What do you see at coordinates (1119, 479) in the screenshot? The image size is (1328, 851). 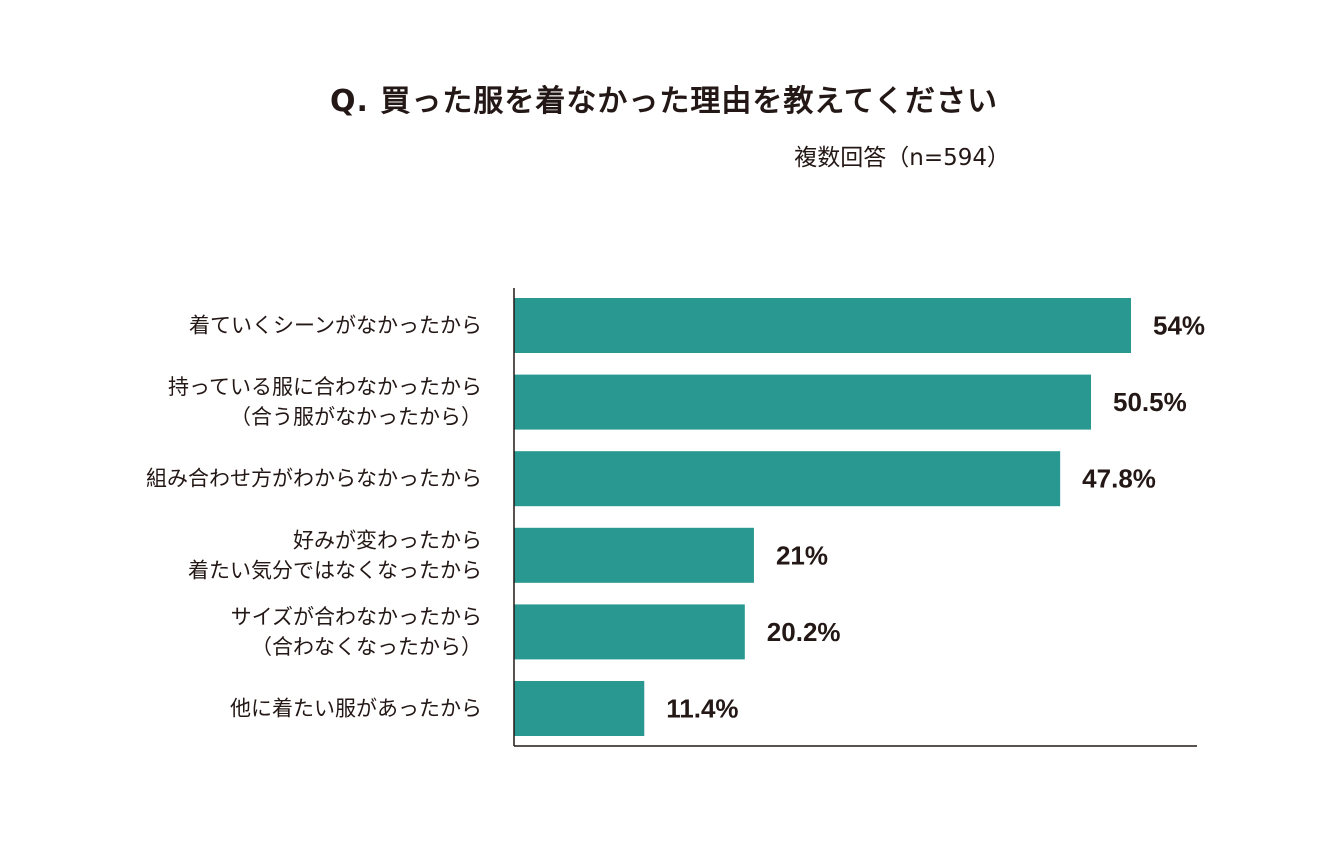 I see `value-label-2: 47.8%` at bounding box center [1119, 479].